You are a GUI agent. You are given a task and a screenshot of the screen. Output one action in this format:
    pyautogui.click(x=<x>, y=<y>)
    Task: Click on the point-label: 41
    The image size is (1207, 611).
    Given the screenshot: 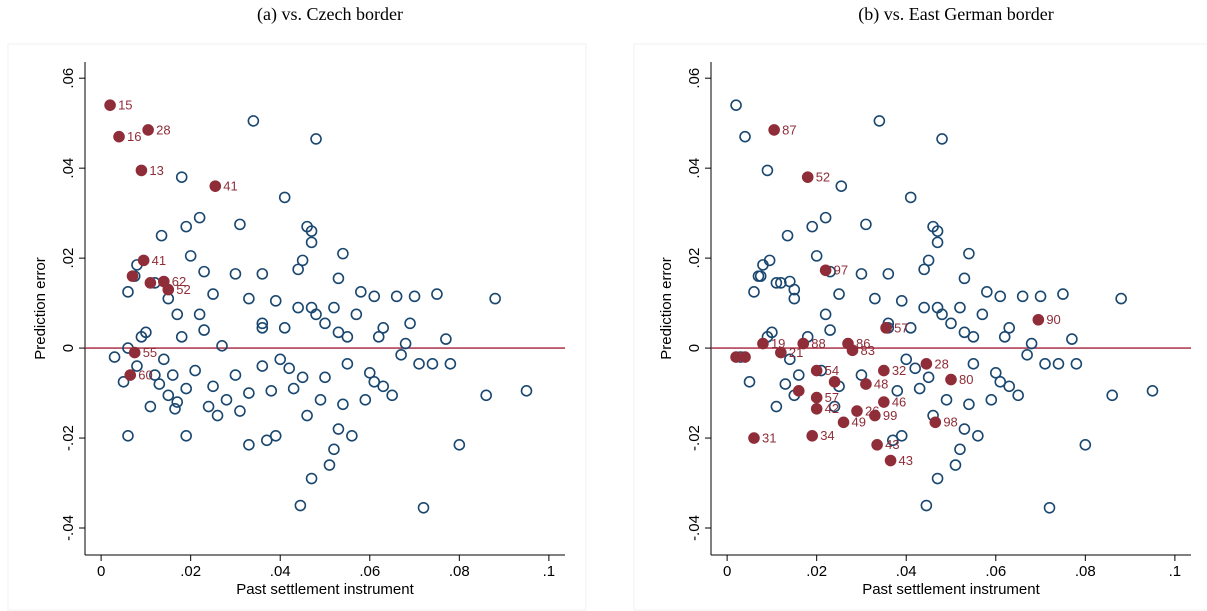 What is the action you would take?
    pyautogui.click(x=159, y=260)
    